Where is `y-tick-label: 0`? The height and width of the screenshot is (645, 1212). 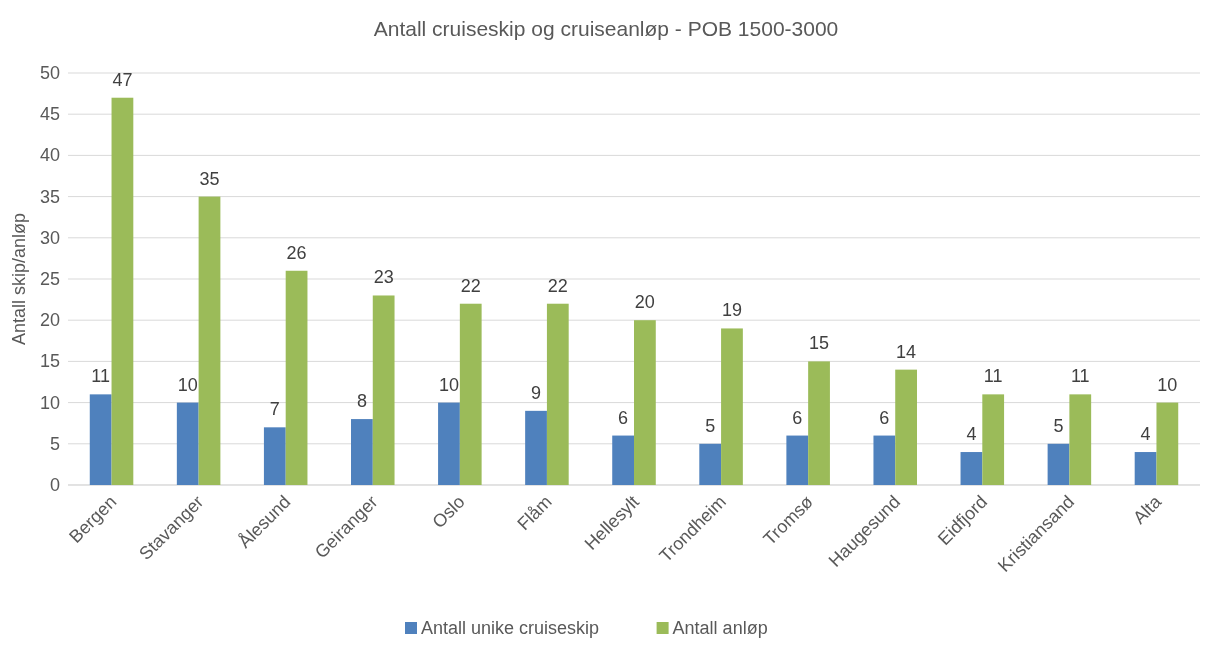
y-tick-label: 0 is located at coordinates (54, 485).